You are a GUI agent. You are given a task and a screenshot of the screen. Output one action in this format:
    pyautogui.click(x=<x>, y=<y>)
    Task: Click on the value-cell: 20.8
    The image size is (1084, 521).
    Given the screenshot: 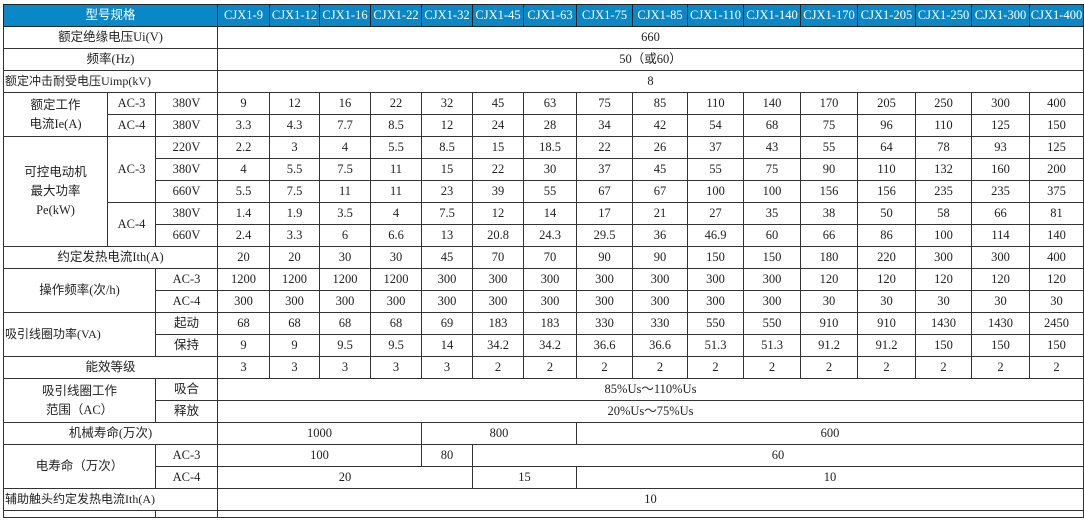 What is the action you would take?
    pyautogui.click(x=498, y=235)
    